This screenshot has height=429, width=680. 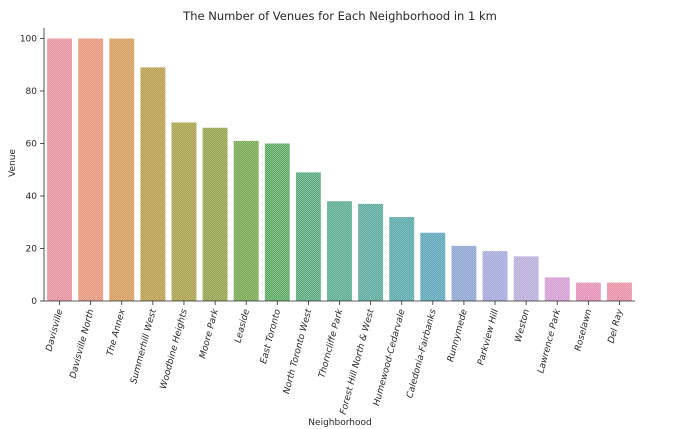 I want to click on y-ticks-group: 0 20 40 60 80 100, so click(x=32, y=171).